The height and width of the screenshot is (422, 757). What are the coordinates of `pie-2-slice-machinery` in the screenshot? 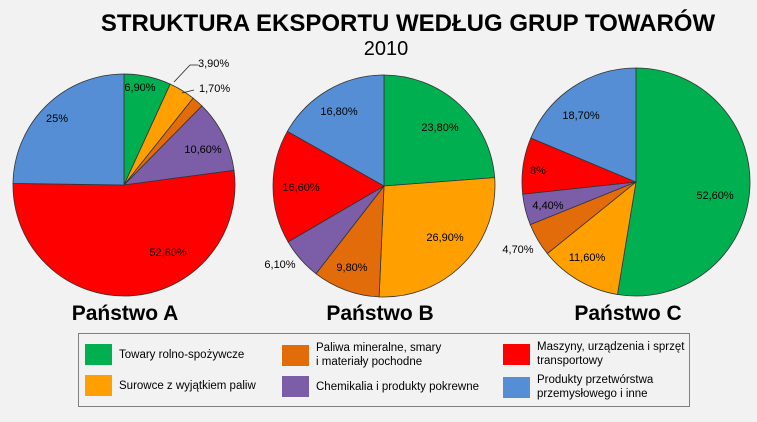 It's located at (328, 186).